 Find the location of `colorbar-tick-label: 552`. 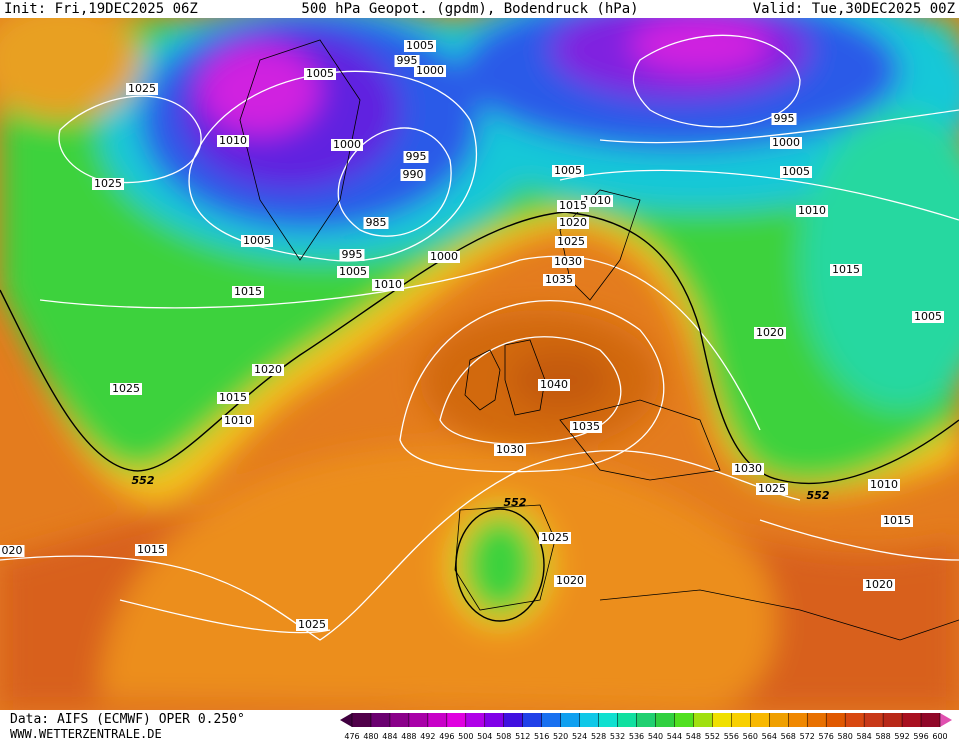

colorbar-tick-label: 552 is located at coordinates (712, 736).